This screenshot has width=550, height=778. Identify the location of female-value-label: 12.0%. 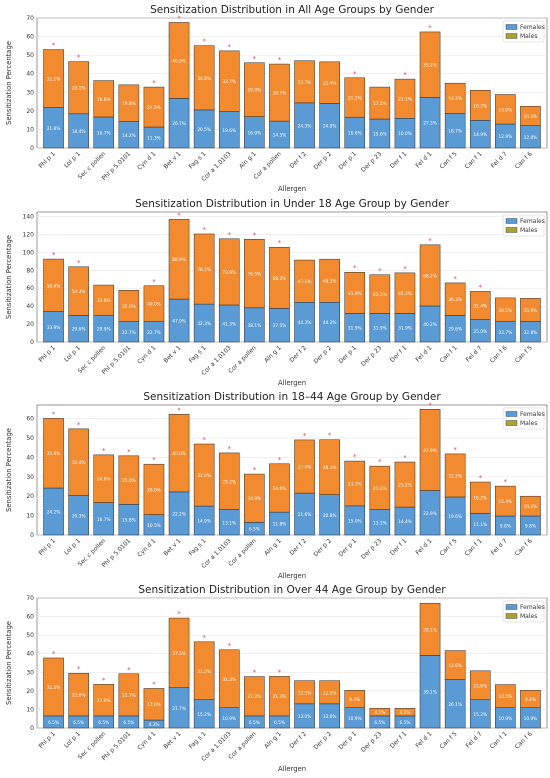
(531, 138).